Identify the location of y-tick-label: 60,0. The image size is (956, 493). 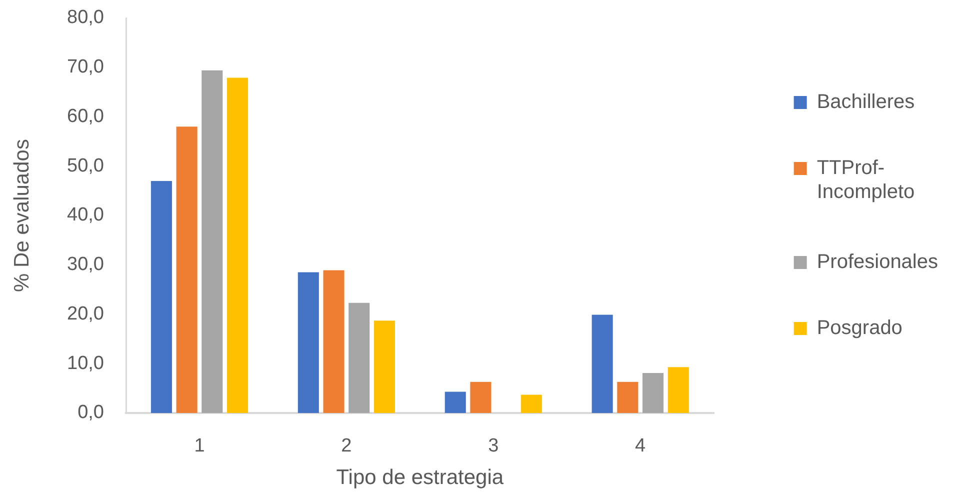
(85, 116).